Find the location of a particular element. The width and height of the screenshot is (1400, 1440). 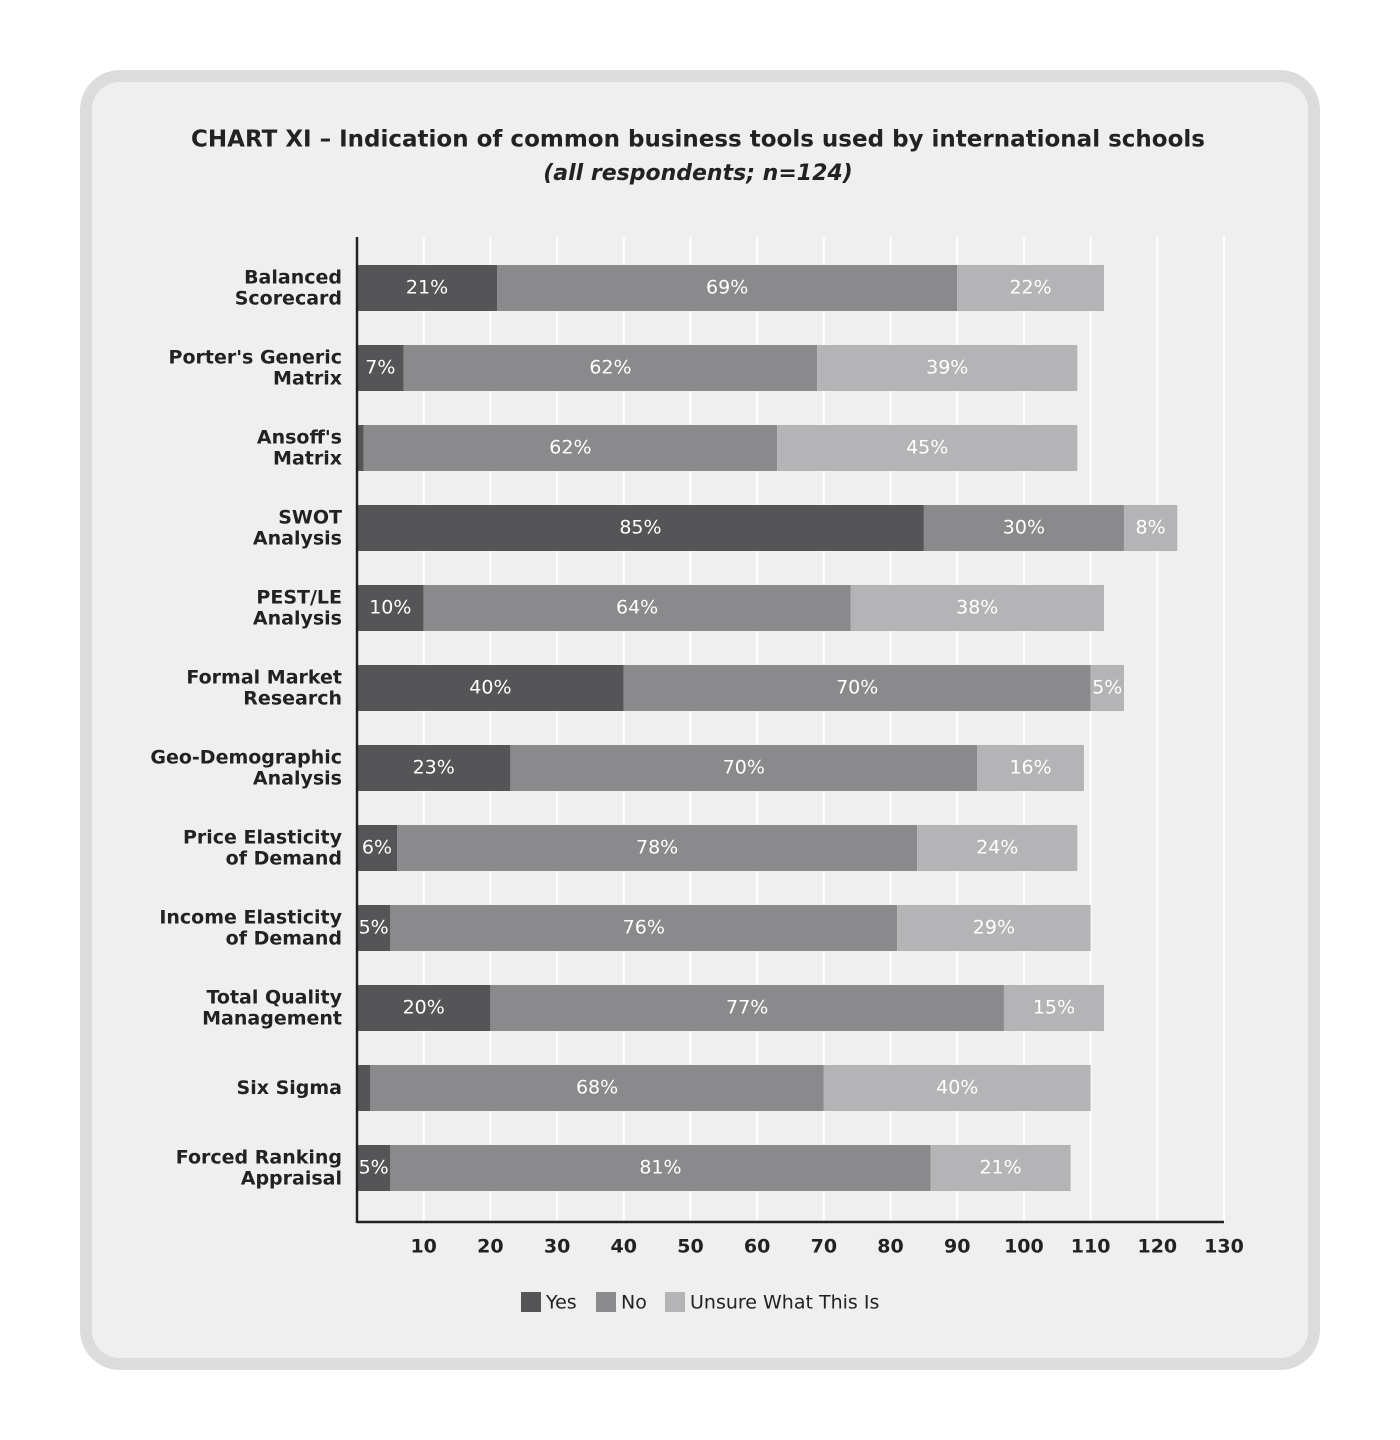

y-tick-label: Formal Market Research is located at coordinates (264, 687).